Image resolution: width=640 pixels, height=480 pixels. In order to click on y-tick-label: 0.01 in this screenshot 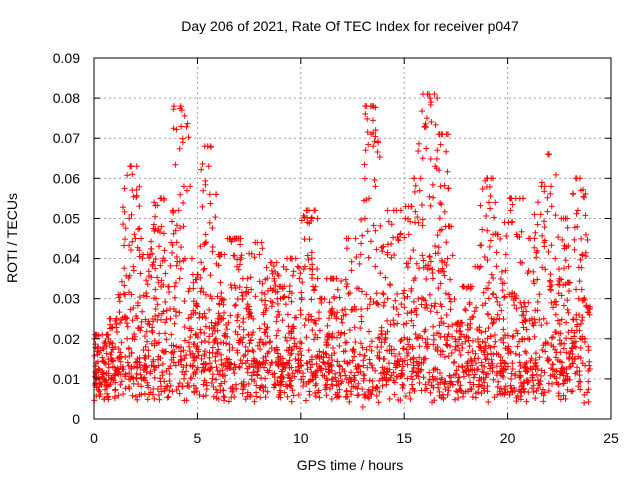, I will do `click(66, 379)`.